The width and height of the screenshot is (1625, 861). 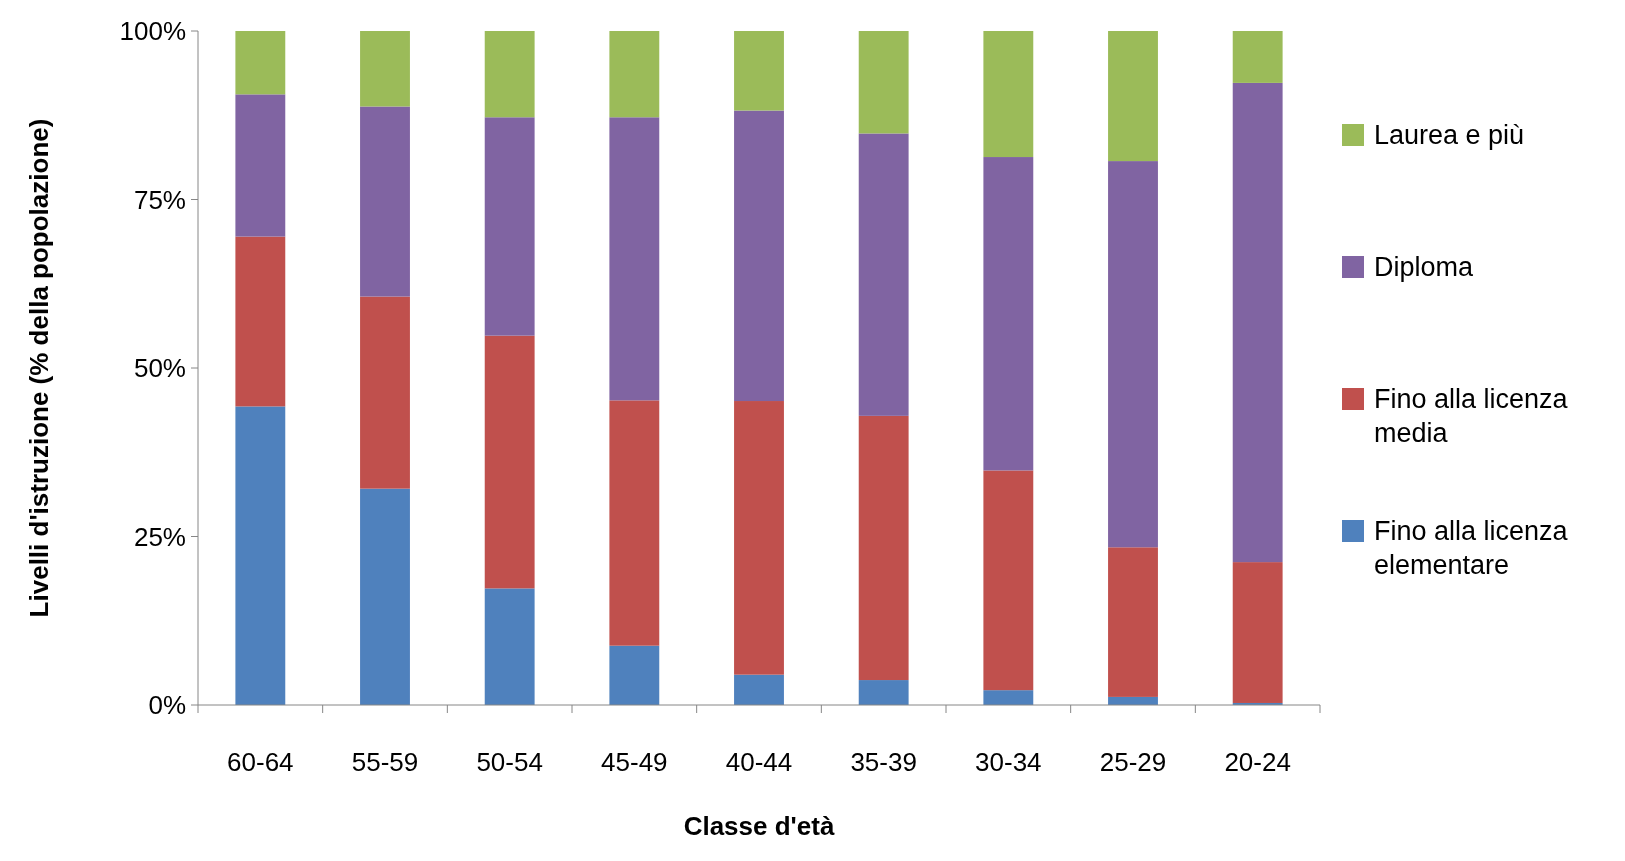 What do you see at coordinates (634, 762) in the screenshot?
I see `x-tick-label: 45-49` at bounding box center [634, 762].